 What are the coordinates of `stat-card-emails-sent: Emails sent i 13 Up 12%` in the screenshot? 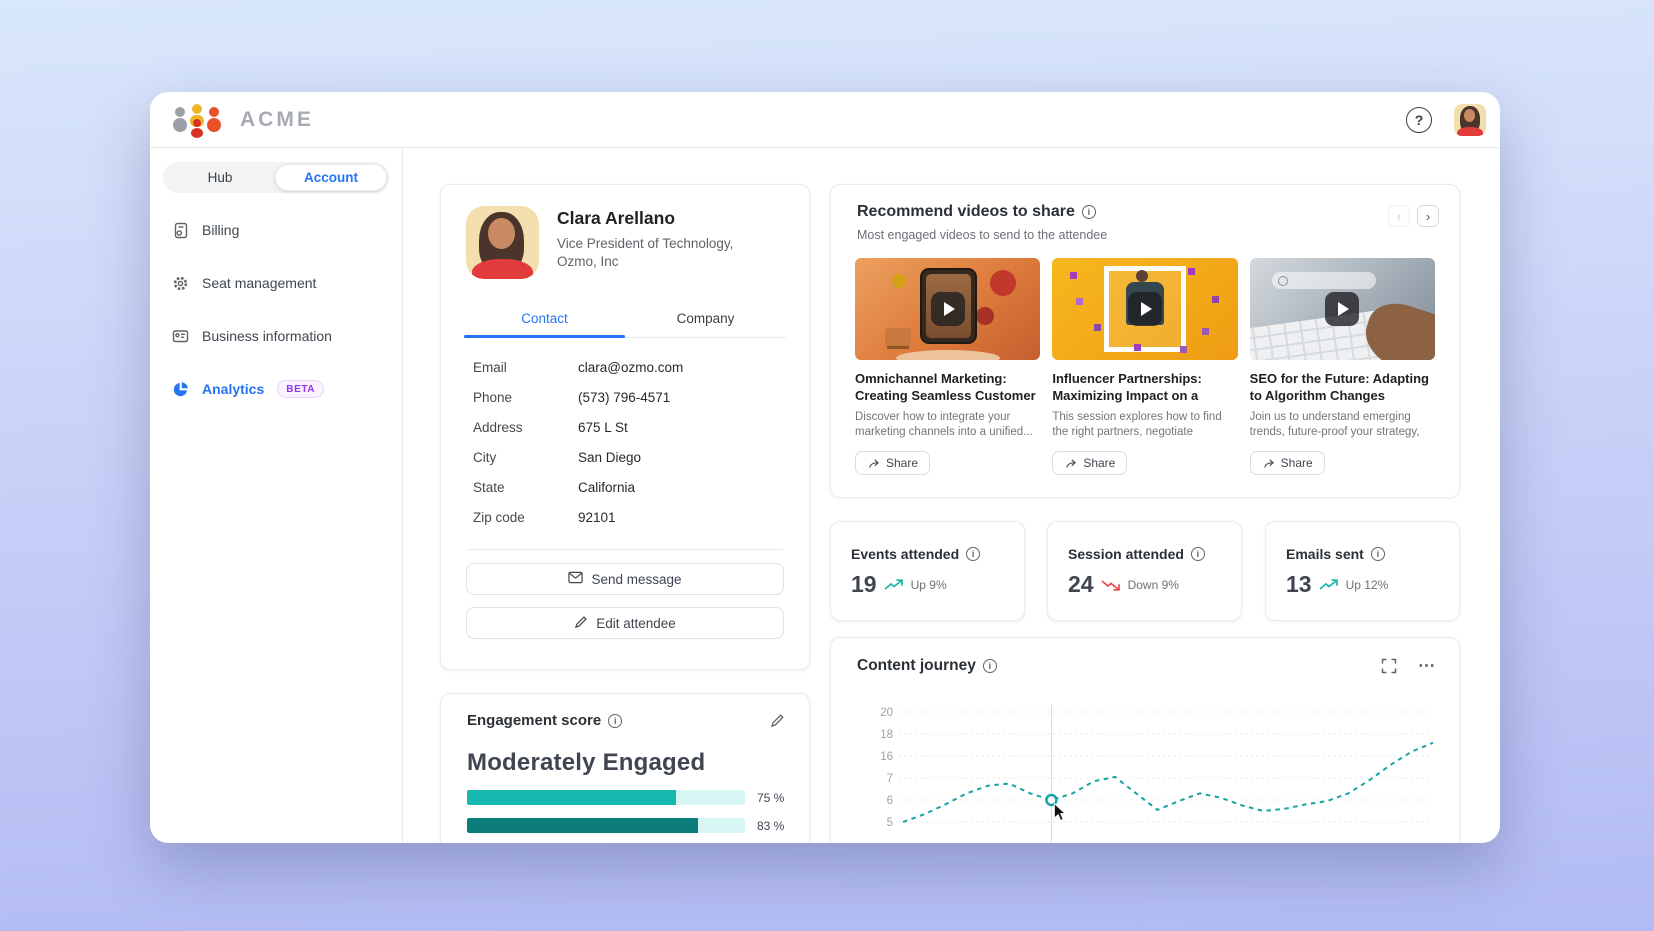 It's located at (1362, 571).